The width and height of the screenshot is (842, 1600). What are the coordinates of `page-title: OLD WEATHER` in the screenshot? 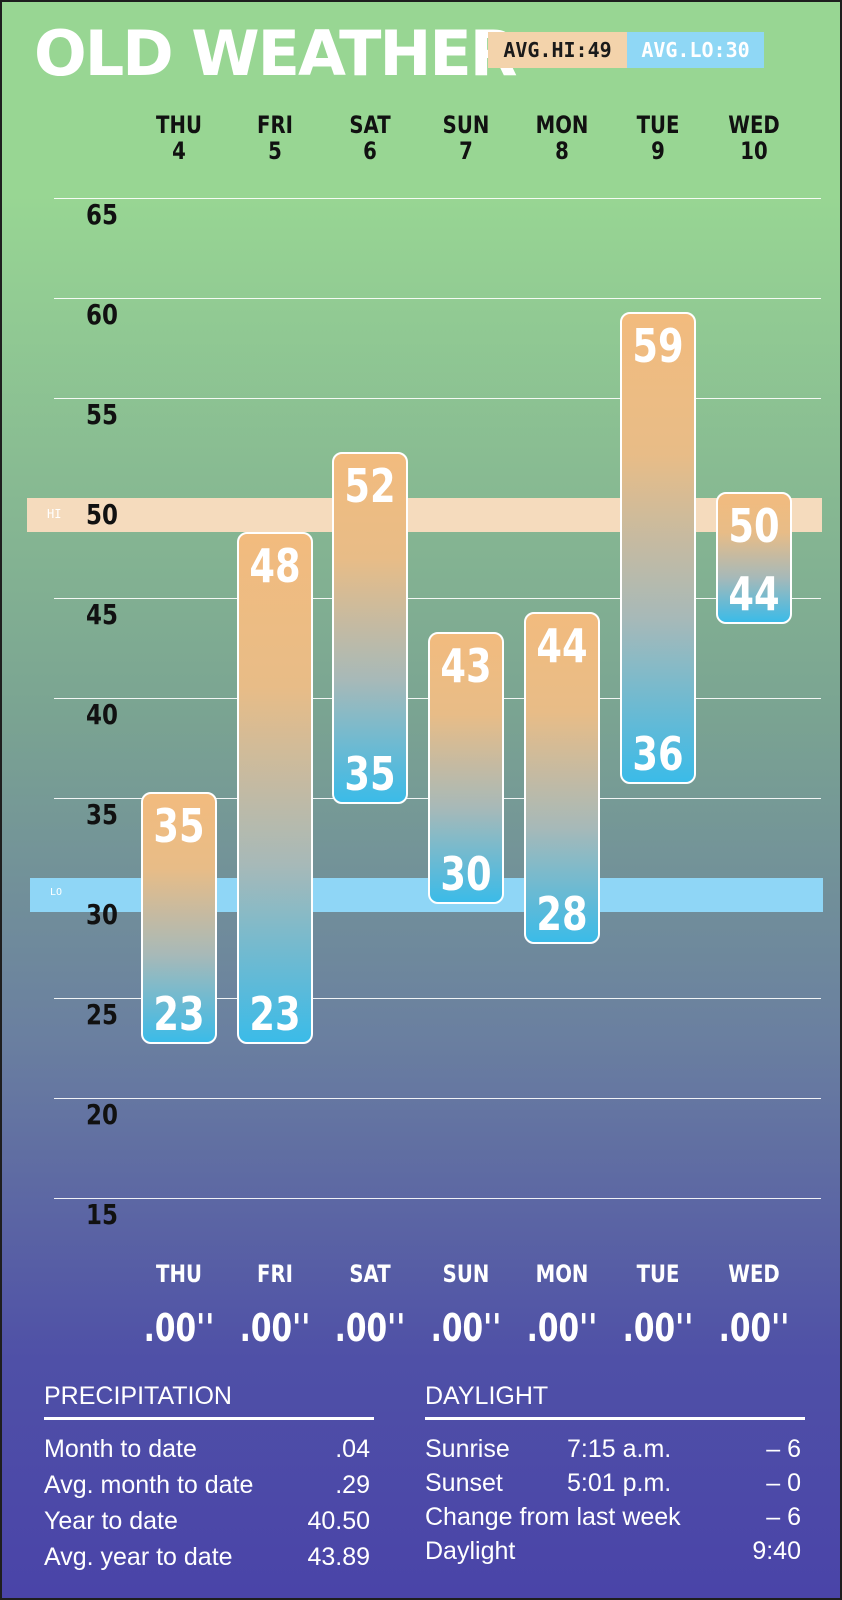 It's located at (275, 53).